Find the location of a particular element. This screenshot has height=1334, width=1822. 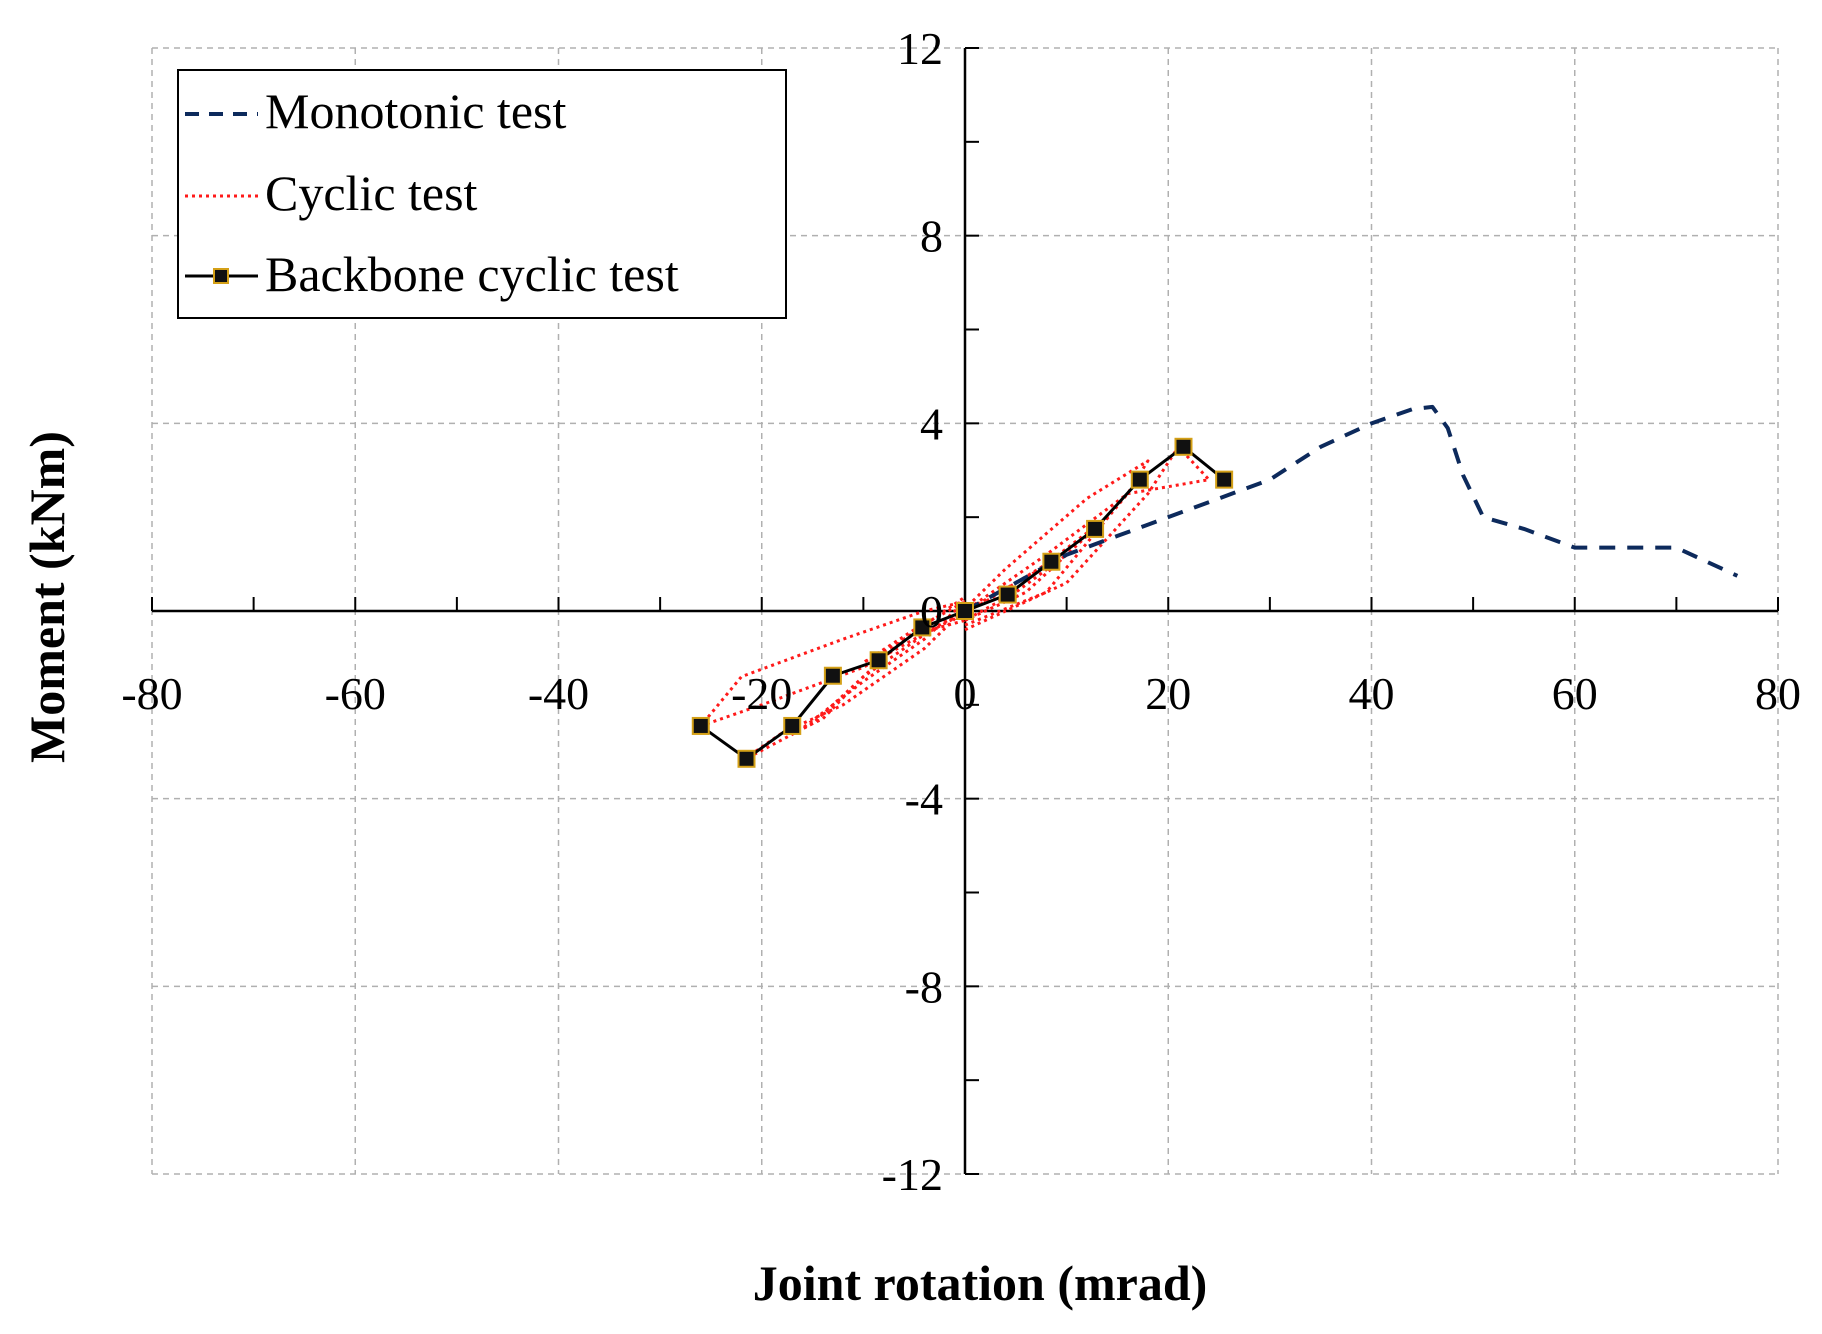

x-tick-label: 40 is located at coordinates (1372, 693).